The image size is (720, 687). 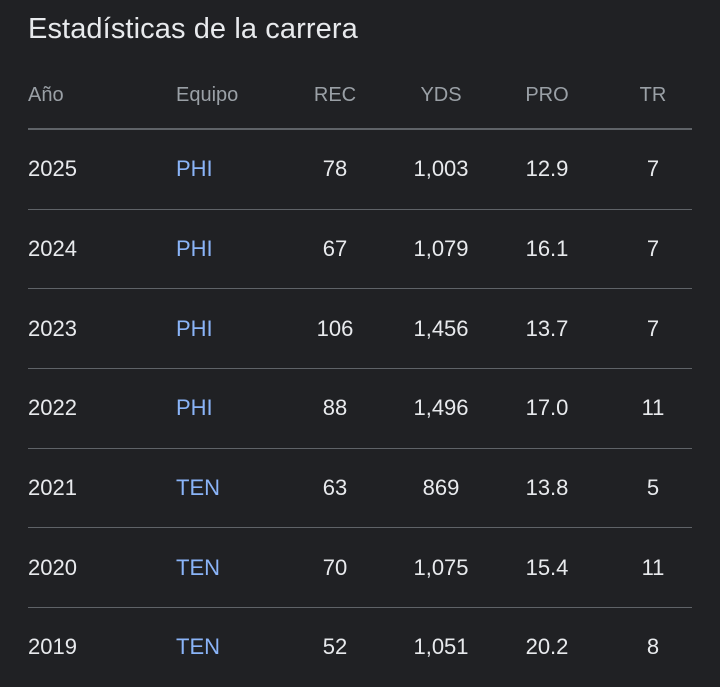 I want to click on table-row: 2025 PHI 78 1,003 12.9 7, so click(x=360, y=169).